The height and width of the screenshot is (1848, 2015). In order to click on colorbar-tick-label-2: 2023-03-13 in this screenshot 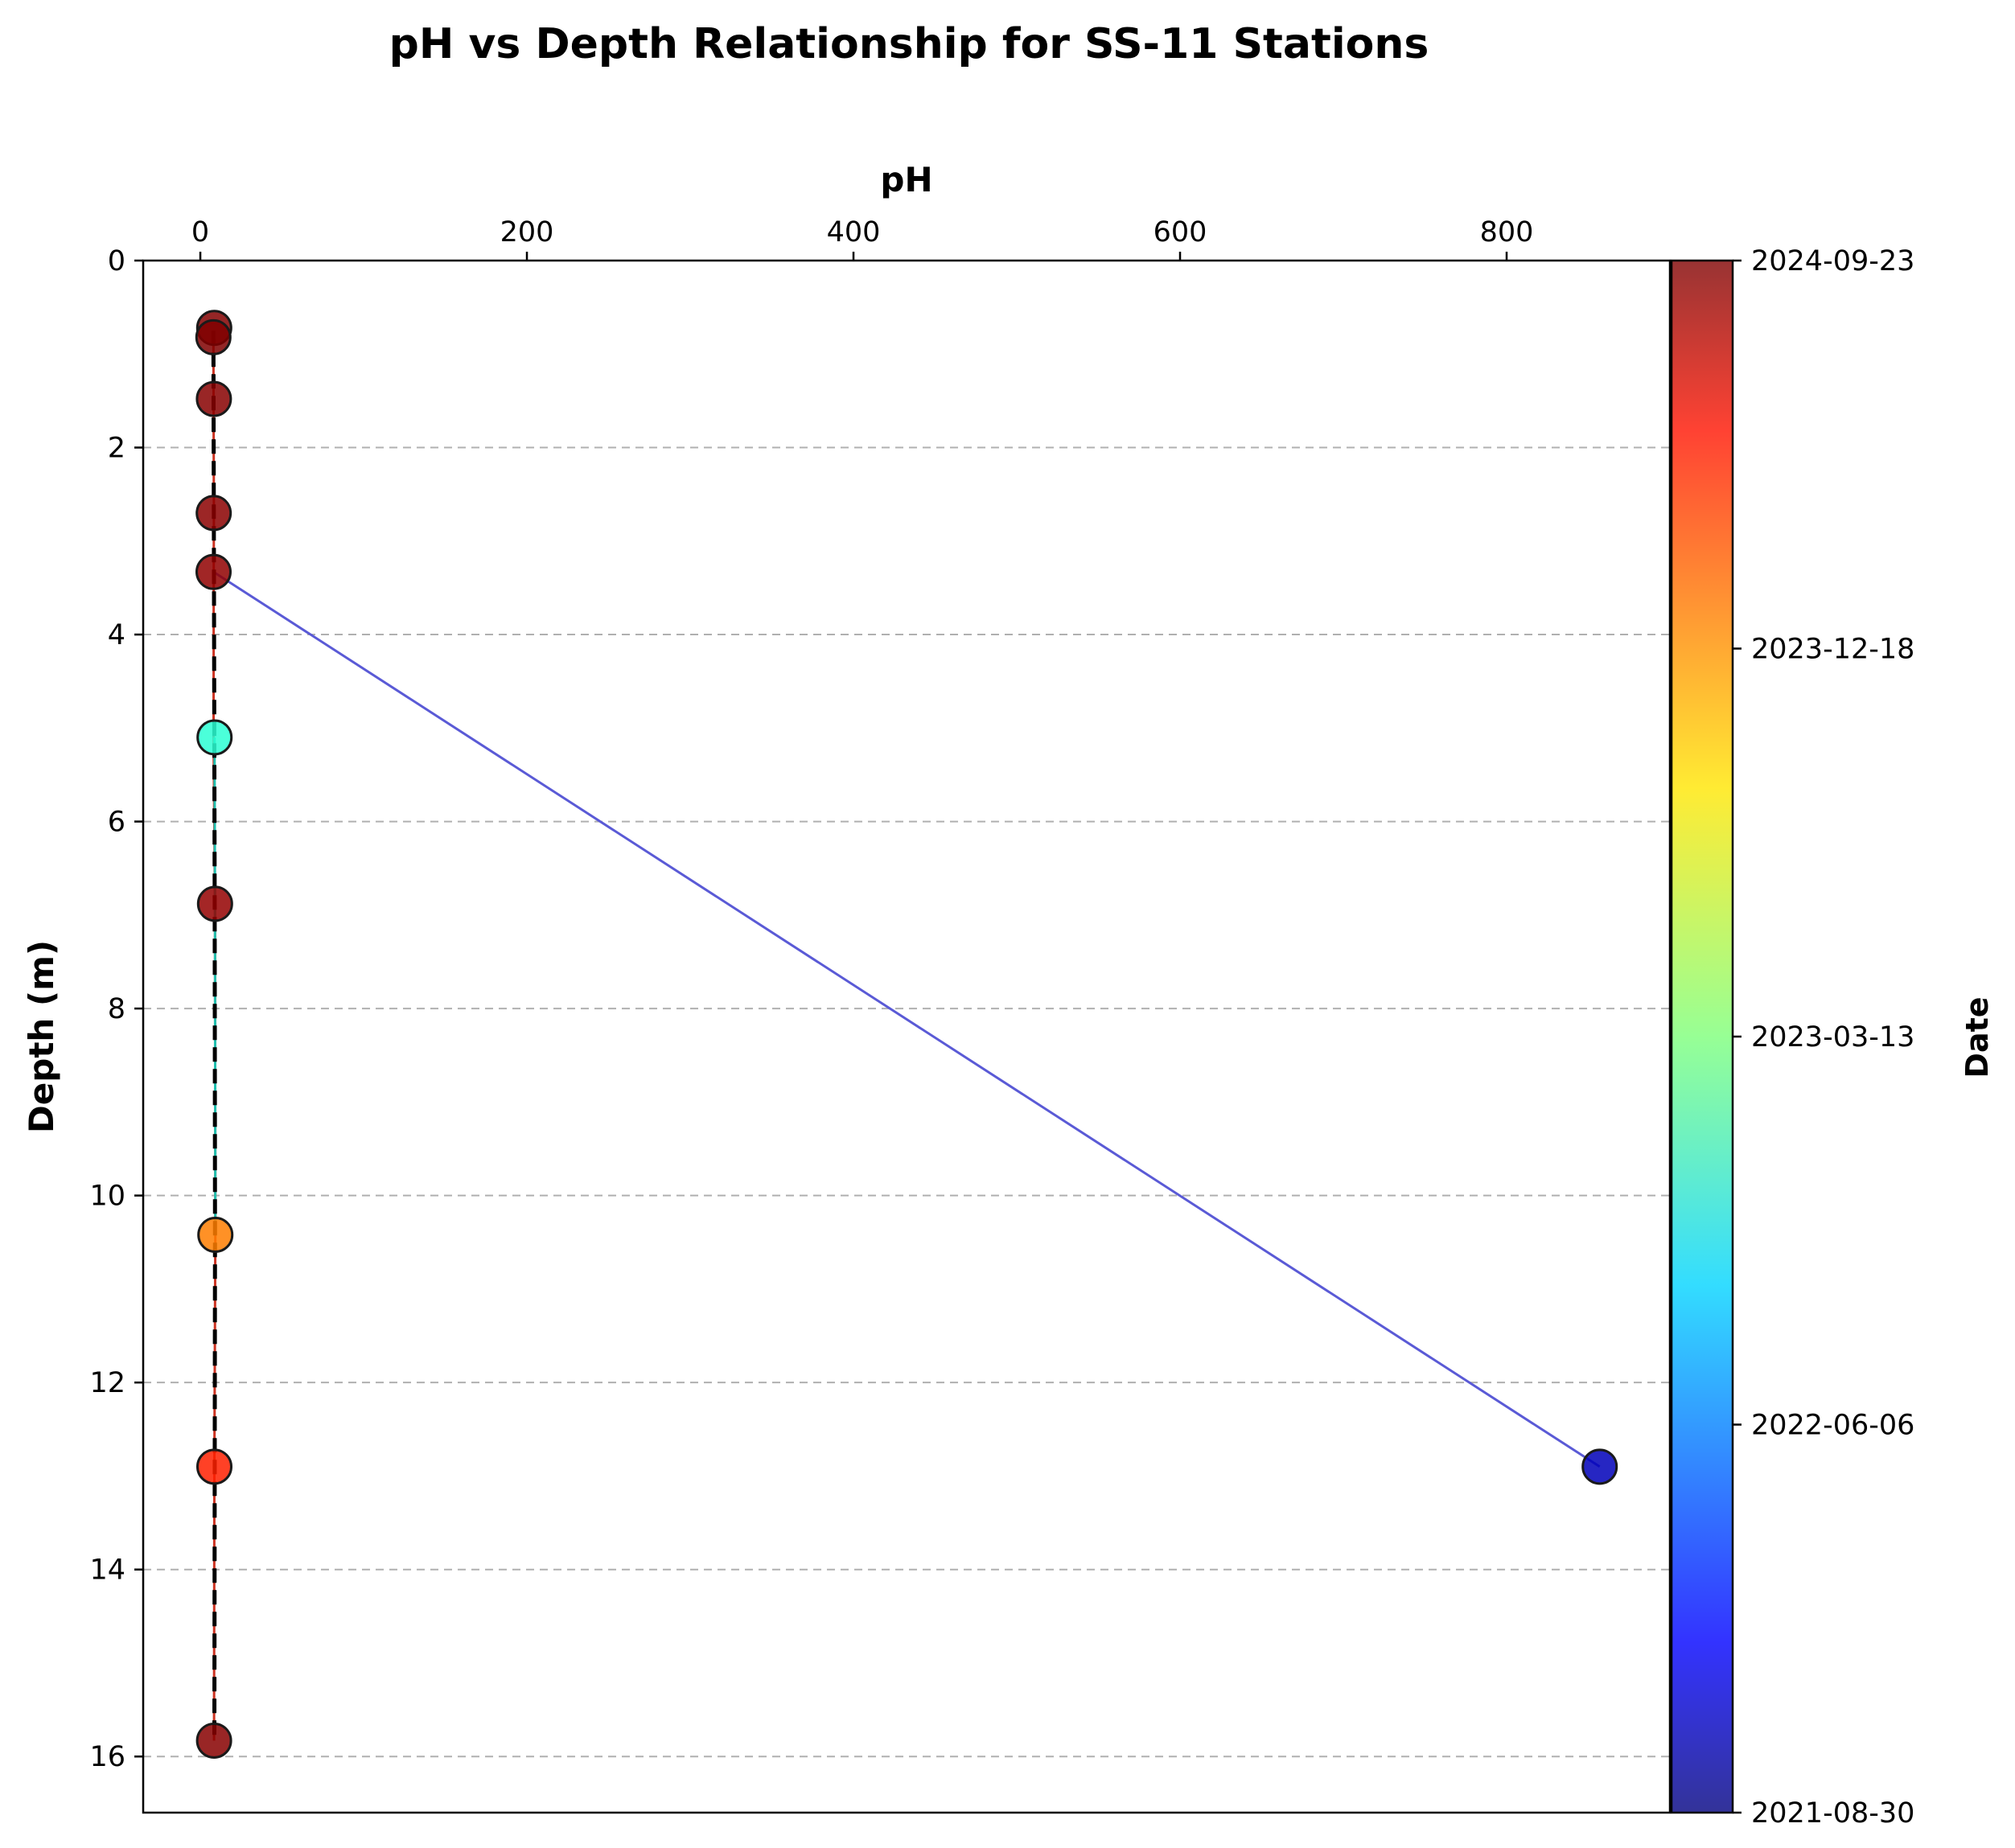, I will do `click(1833, 1037)`.